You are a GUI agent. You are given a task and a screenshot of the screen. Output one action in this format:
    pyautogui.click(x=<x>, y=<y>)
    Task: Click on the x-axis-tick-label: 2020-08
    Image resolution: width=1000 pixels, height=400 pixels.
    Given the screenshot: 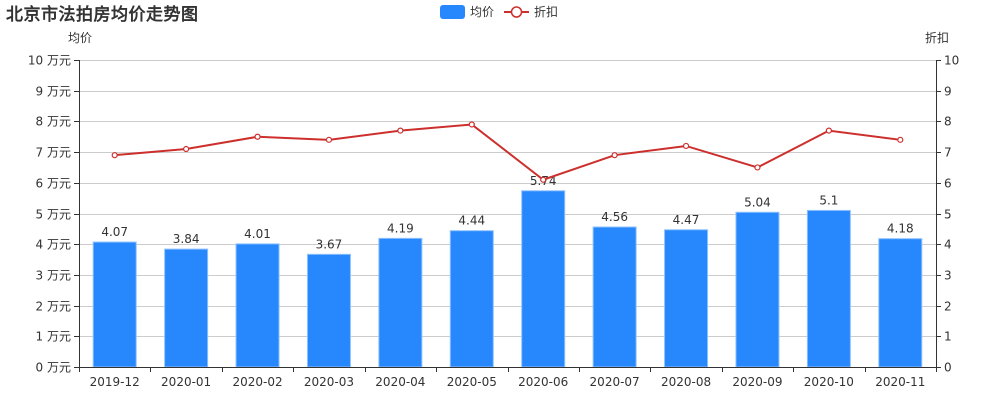 What is the action you would take?
    pyautogui.click(x=686, y=382)
    